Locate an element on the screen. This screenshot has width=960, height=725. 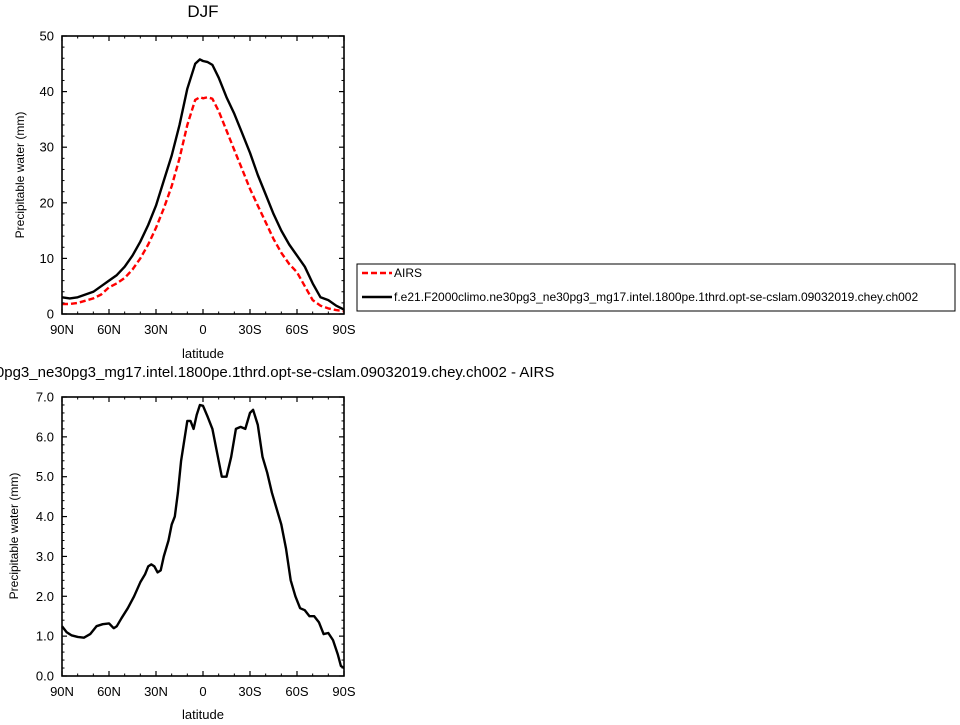
top-chart-y-tick-label: 0 is located at coordinates (50, 314).